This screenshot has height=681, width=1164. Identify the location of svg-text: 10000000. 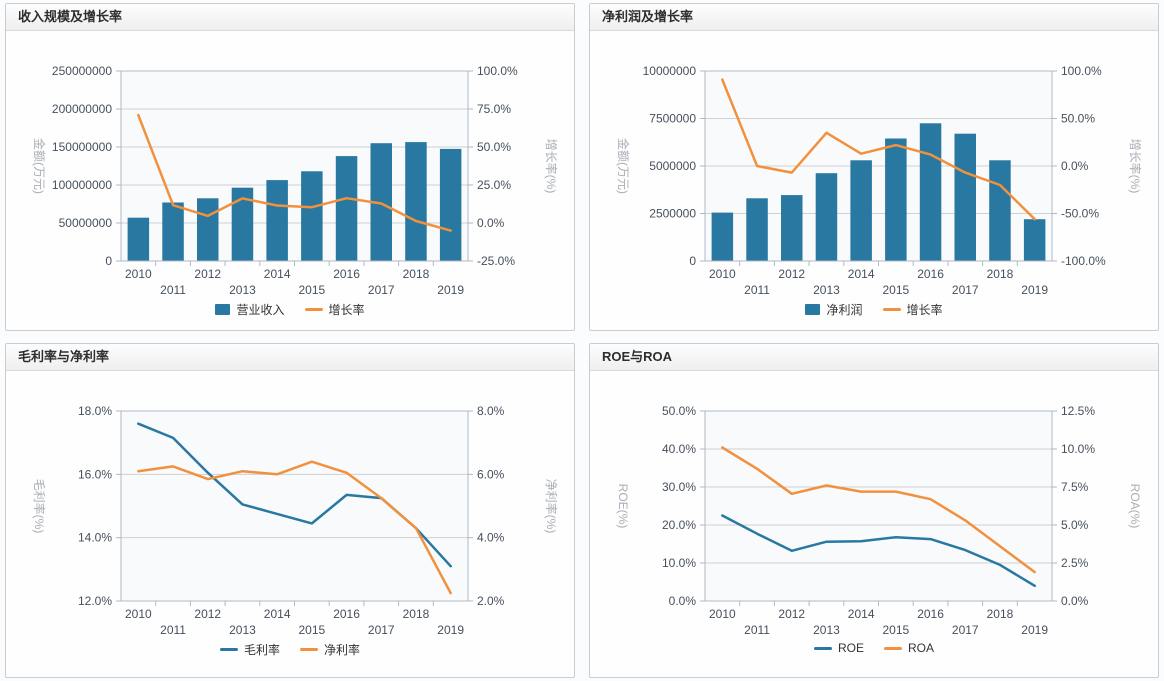
(670, 71).